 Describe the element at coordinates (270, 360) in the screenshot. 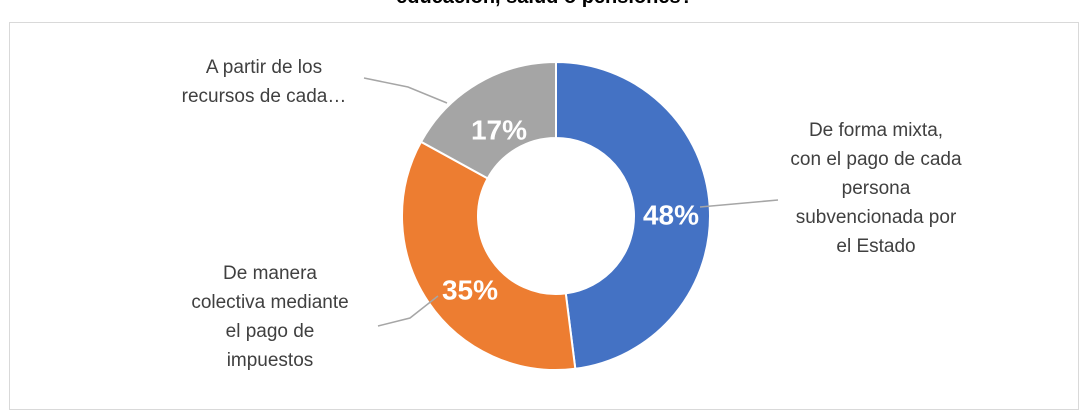

I see `category-label-line: impuestos` at that location.